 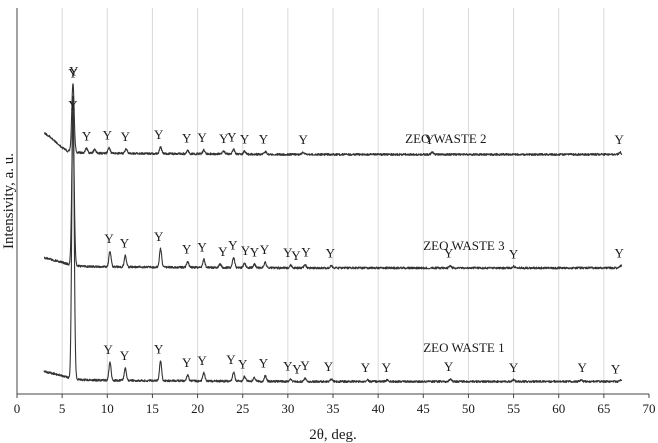 I want to click on peak-marker-zeo-waste-1-7: Y, so click(x=264, y=363).